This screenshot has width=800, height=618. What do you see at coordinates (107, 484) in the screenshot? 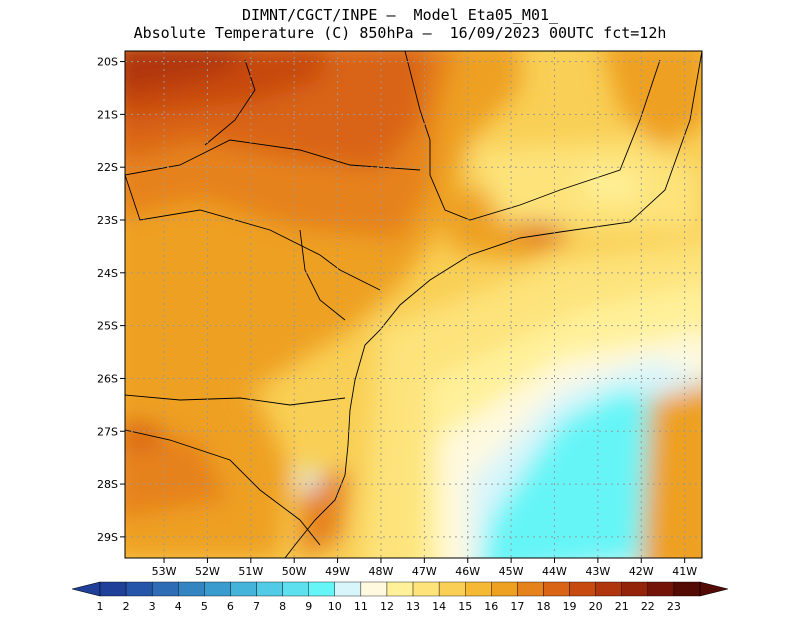
I see `lat-tick-label: 28S` at bounding box center [107, 484].